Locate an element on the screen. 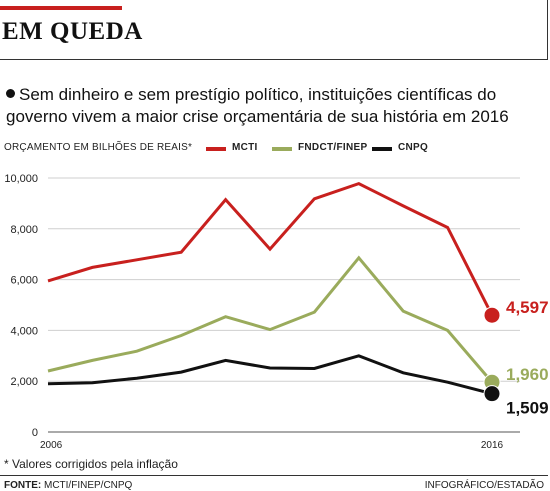 The height and width of the screenshot is (491, 550). y-tick-label: 0 is located at coordinates (35, 433).